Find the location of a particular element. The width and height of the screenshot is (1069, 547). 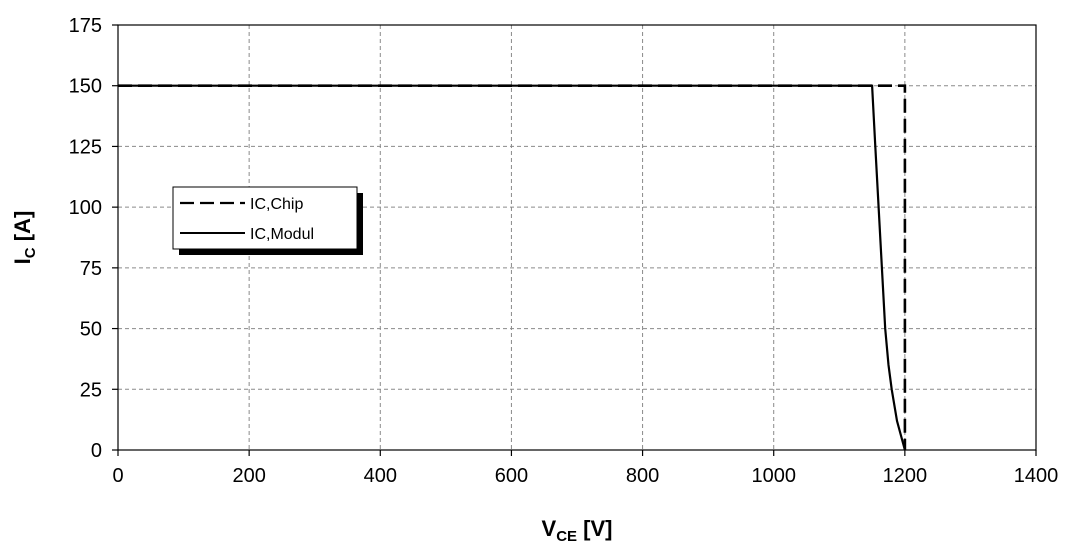

y-tick-label: 25 is located at coordinates (91, 390).